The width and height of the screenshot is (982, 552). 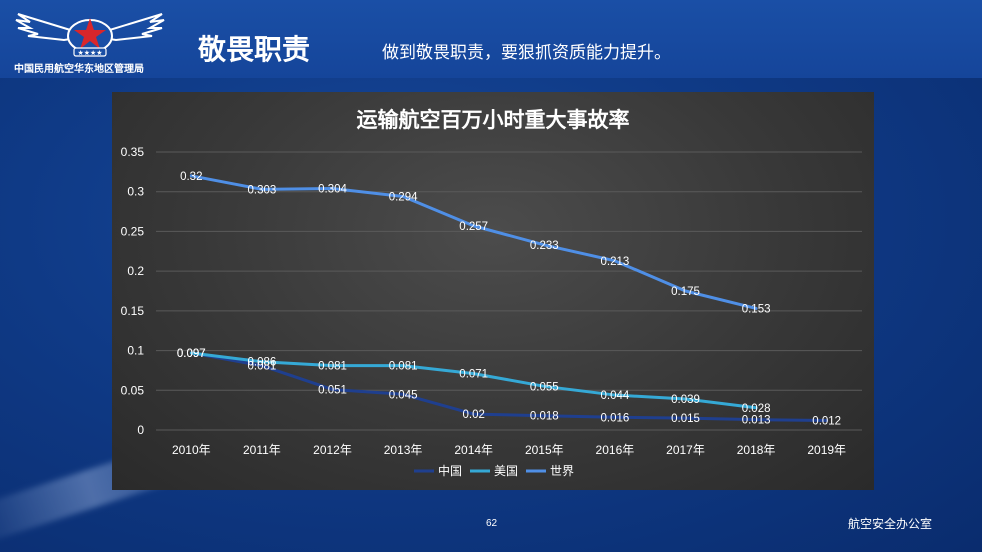 I want to click on x-tick-label: 2011年, so click(x=262, y=450).